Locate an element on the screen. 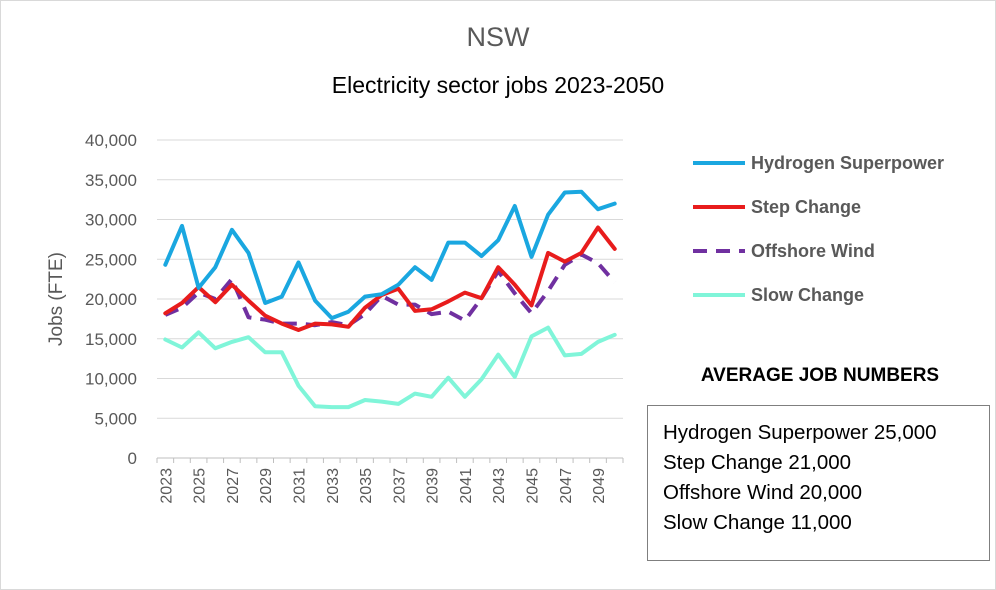  series-line-hydrogen-superpower is located at coordinates (390, 255).